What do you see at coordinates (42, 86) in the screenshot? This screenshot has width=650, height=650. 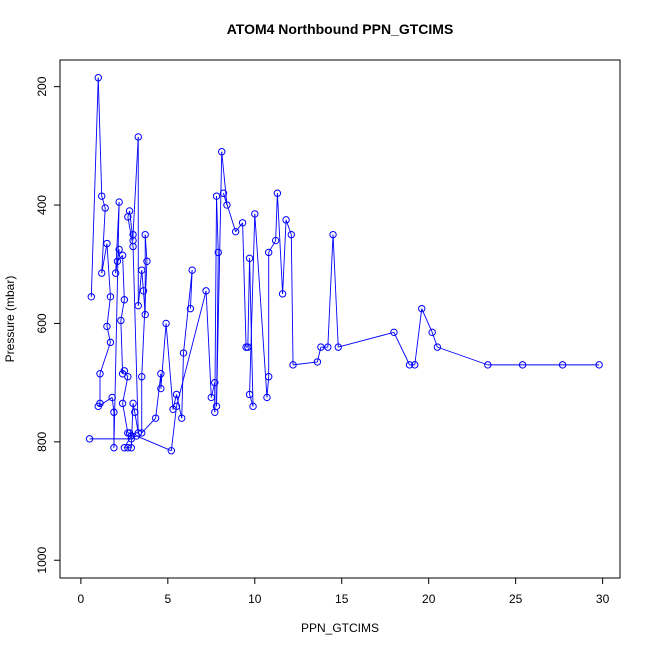 I see `y-tick-label-200: 200` at bounding box center [42, 86].